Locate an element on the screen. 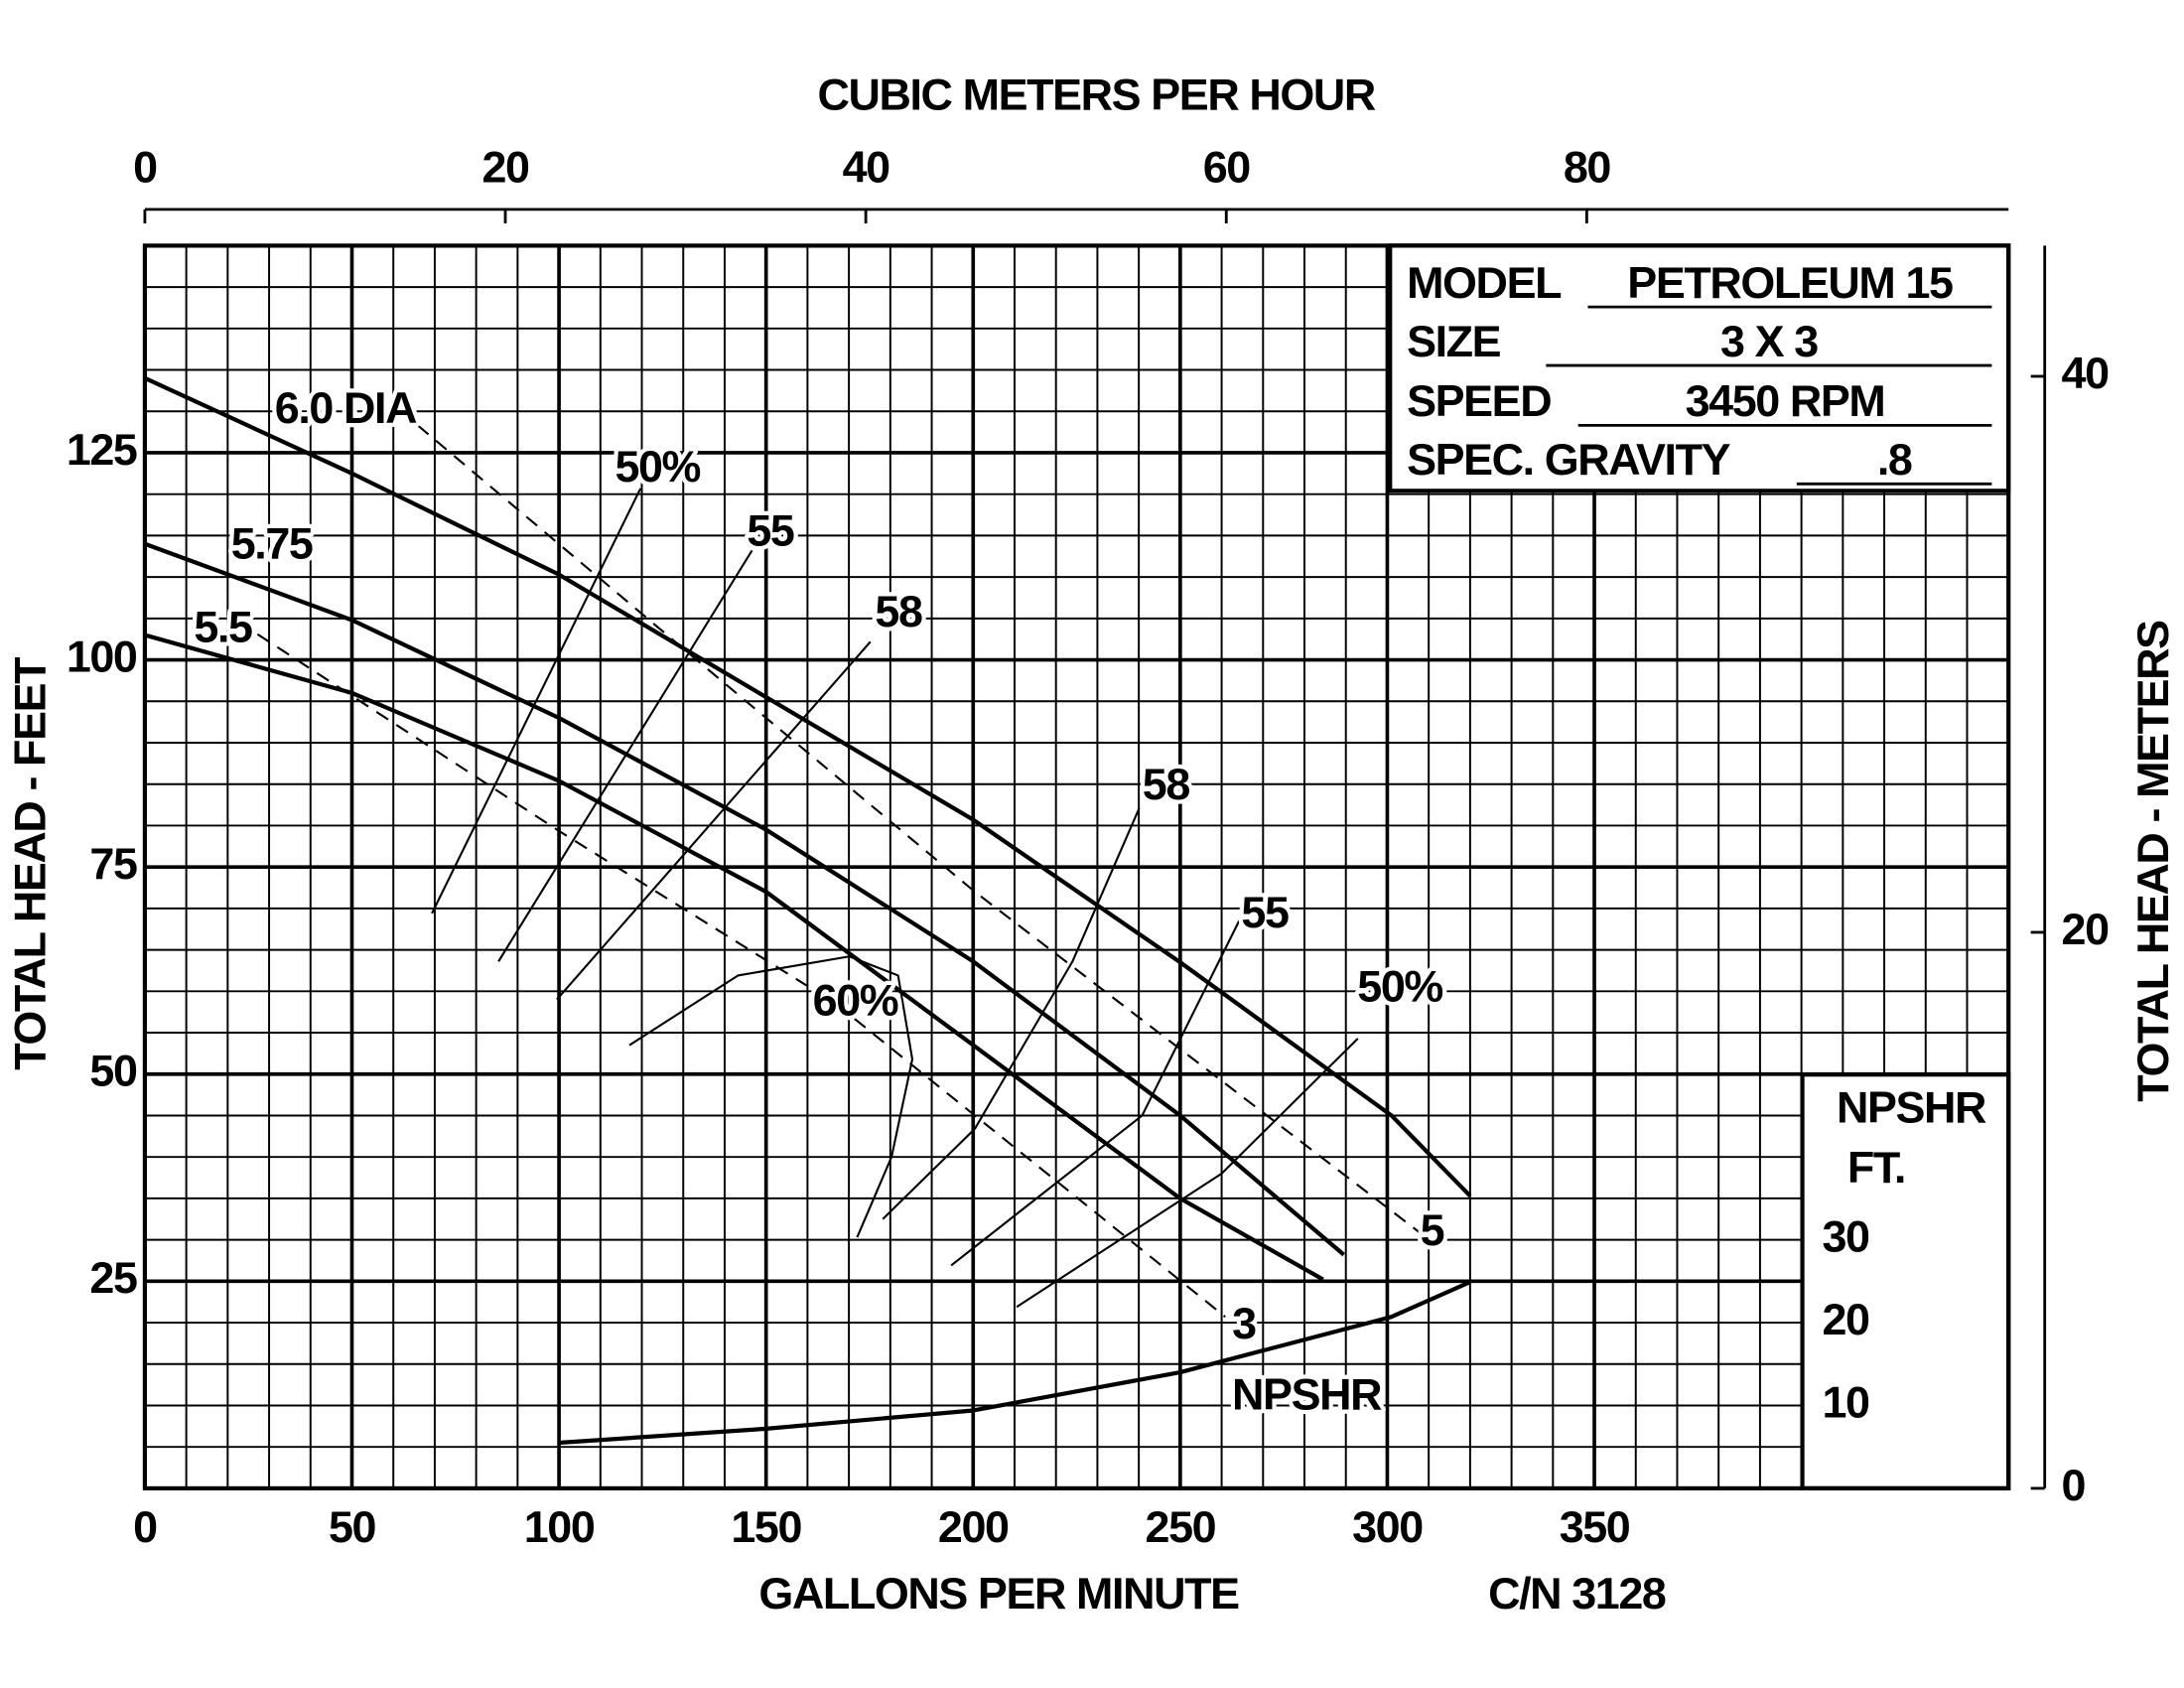 Image resolution: width=2184 pixels, height=1688 pixels. info-value: 3 X 3 is located at coordinates (1769, 341).